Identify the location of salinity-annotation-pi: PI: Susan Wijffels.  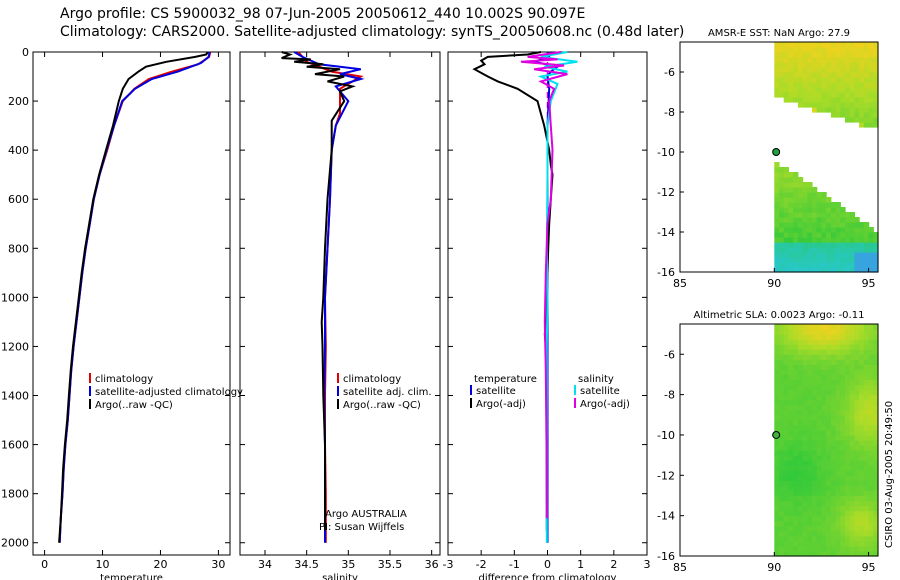
(361, 527).